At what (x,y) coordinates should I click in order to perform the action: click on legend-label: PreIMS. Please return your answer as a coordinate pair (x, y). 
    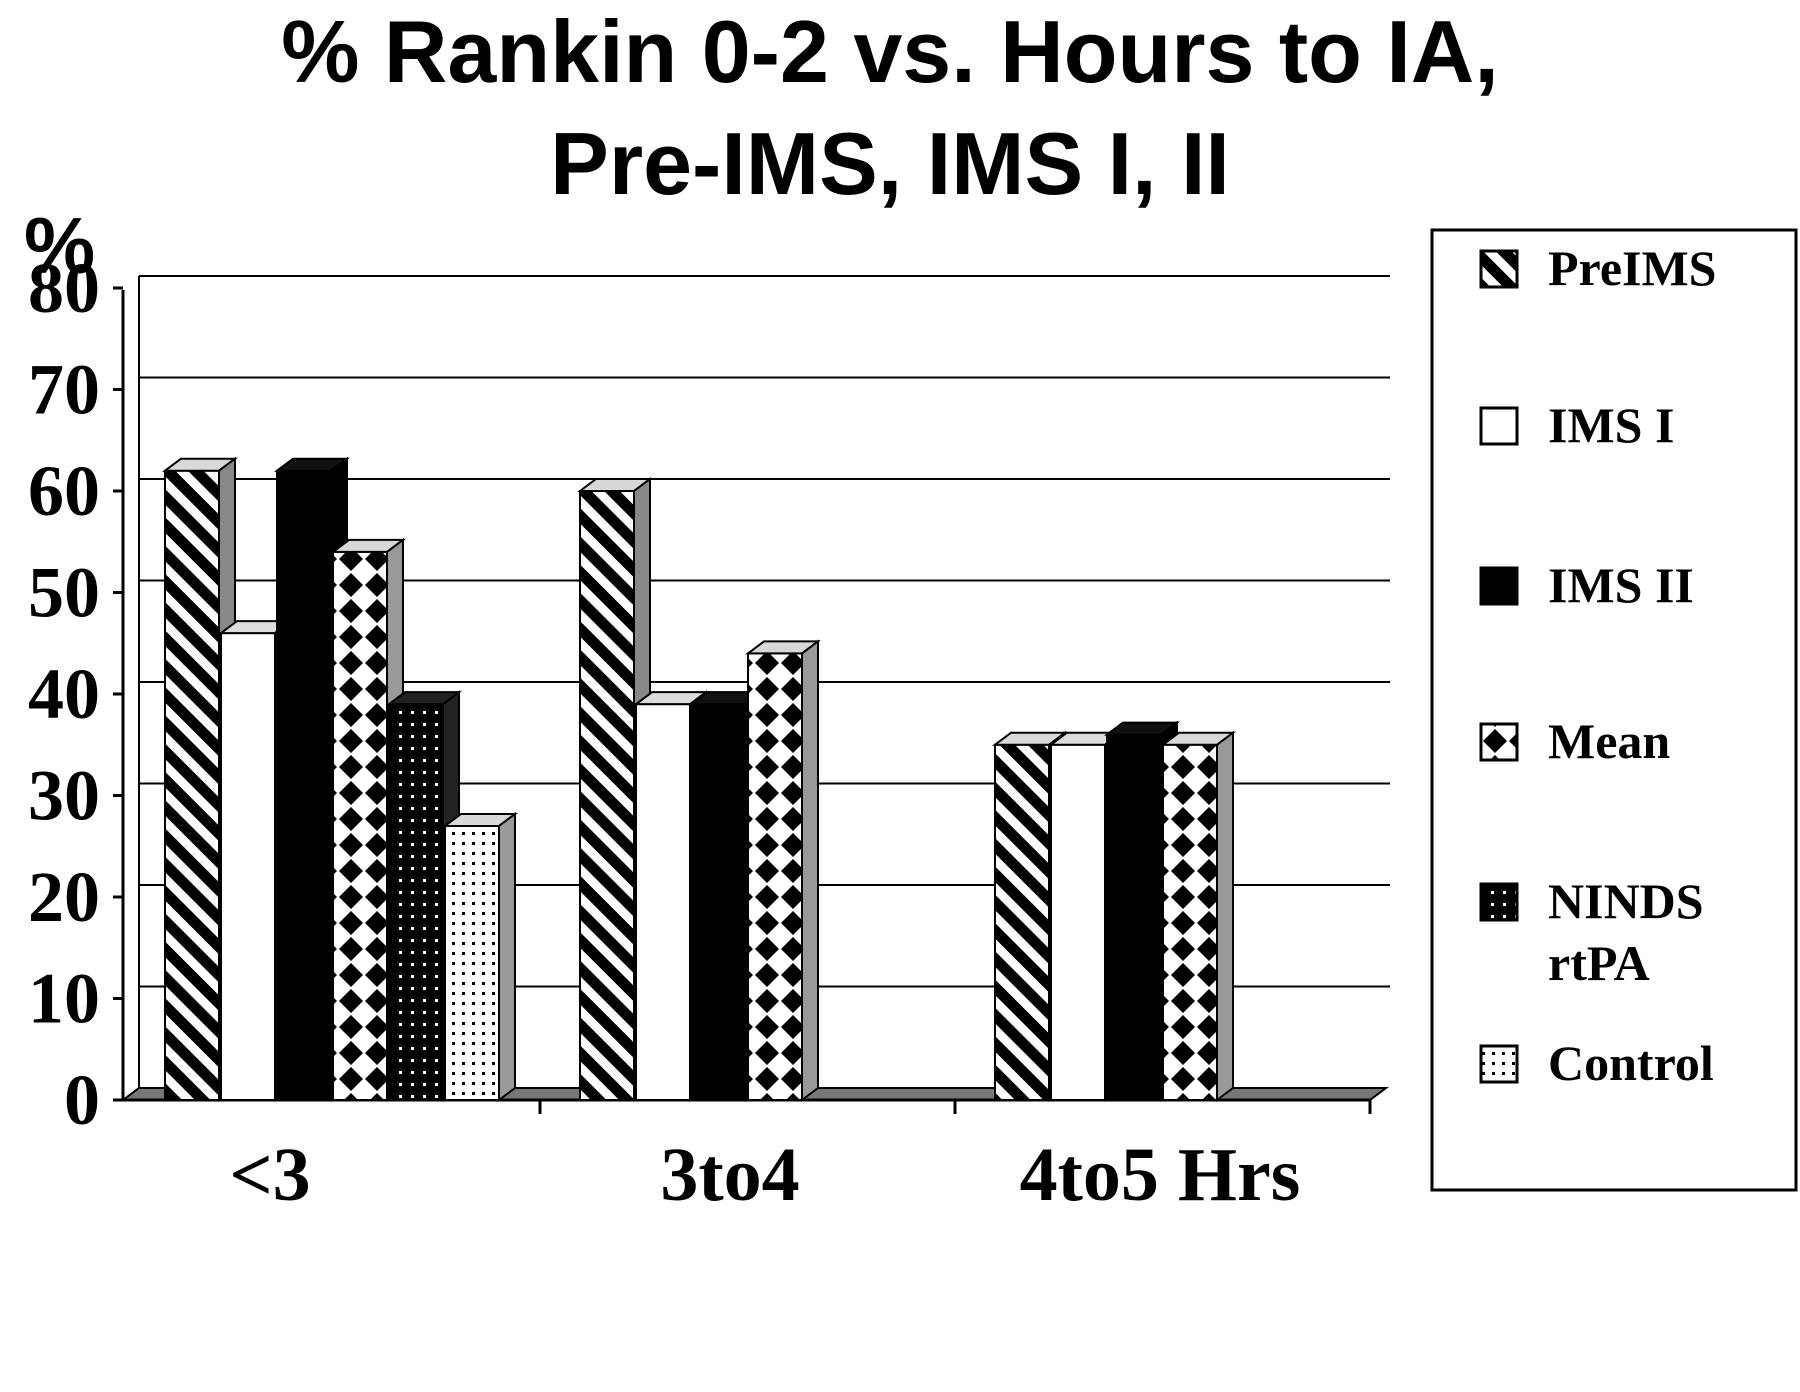
    Looking at the image, I should click on (1632, 268).